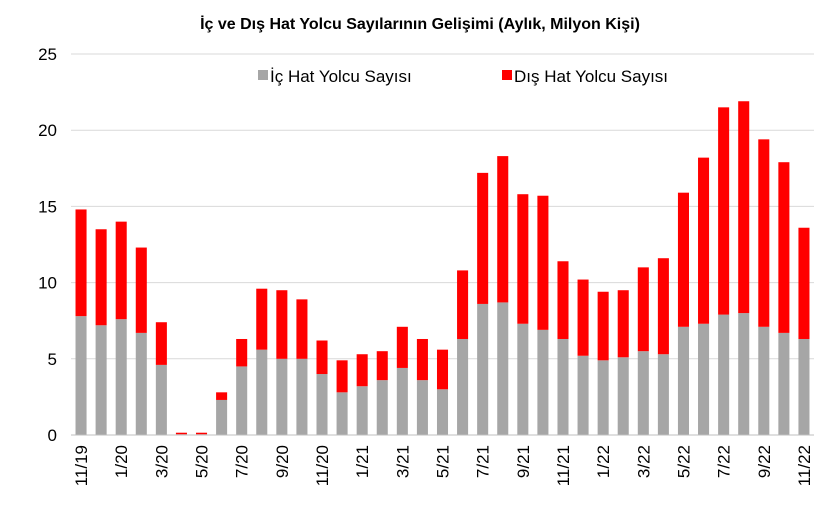  I want to click on y-tick-label: 5, so click(52, 359).